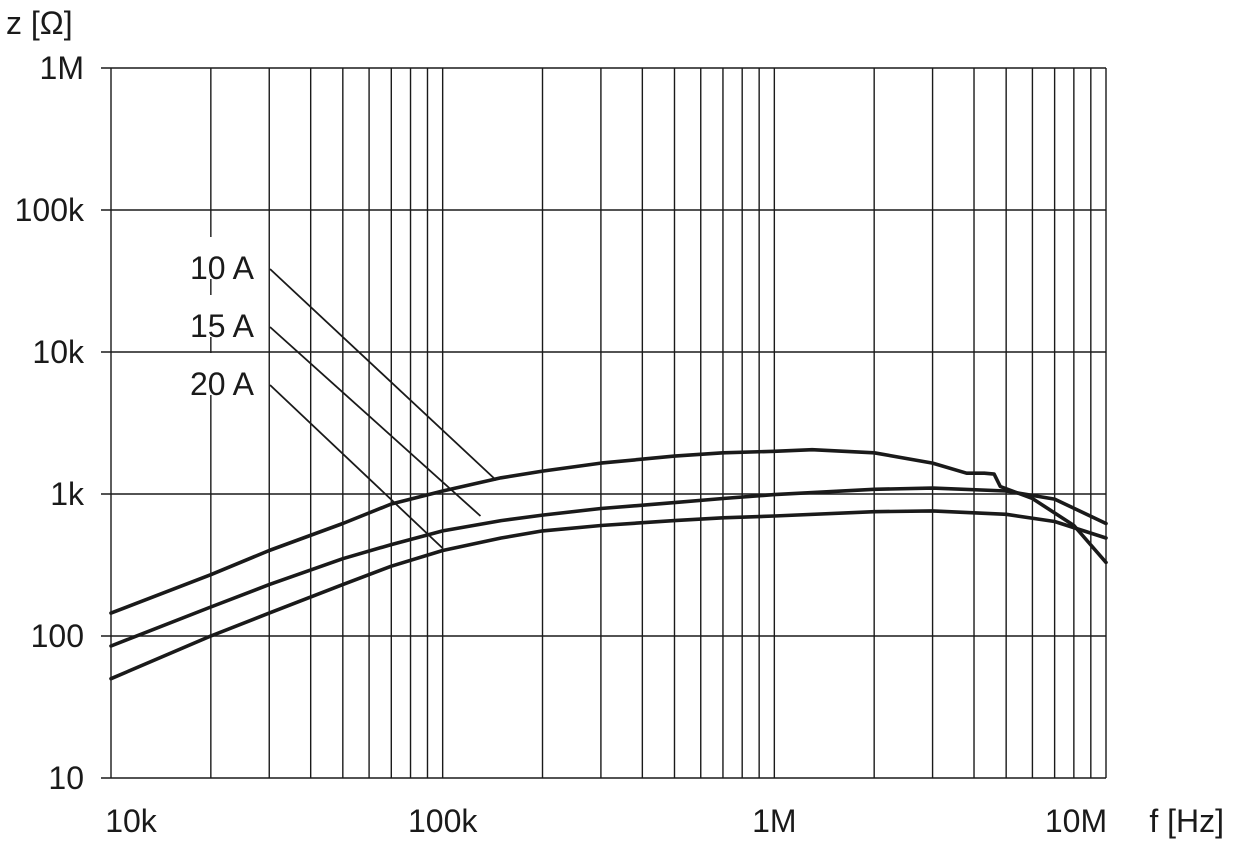 The height and width of the screenshot is (848, 1239). Describe the element at coordinates (1076, 821) in the screenshot. I see `x-tick-label: 10M` at that location.